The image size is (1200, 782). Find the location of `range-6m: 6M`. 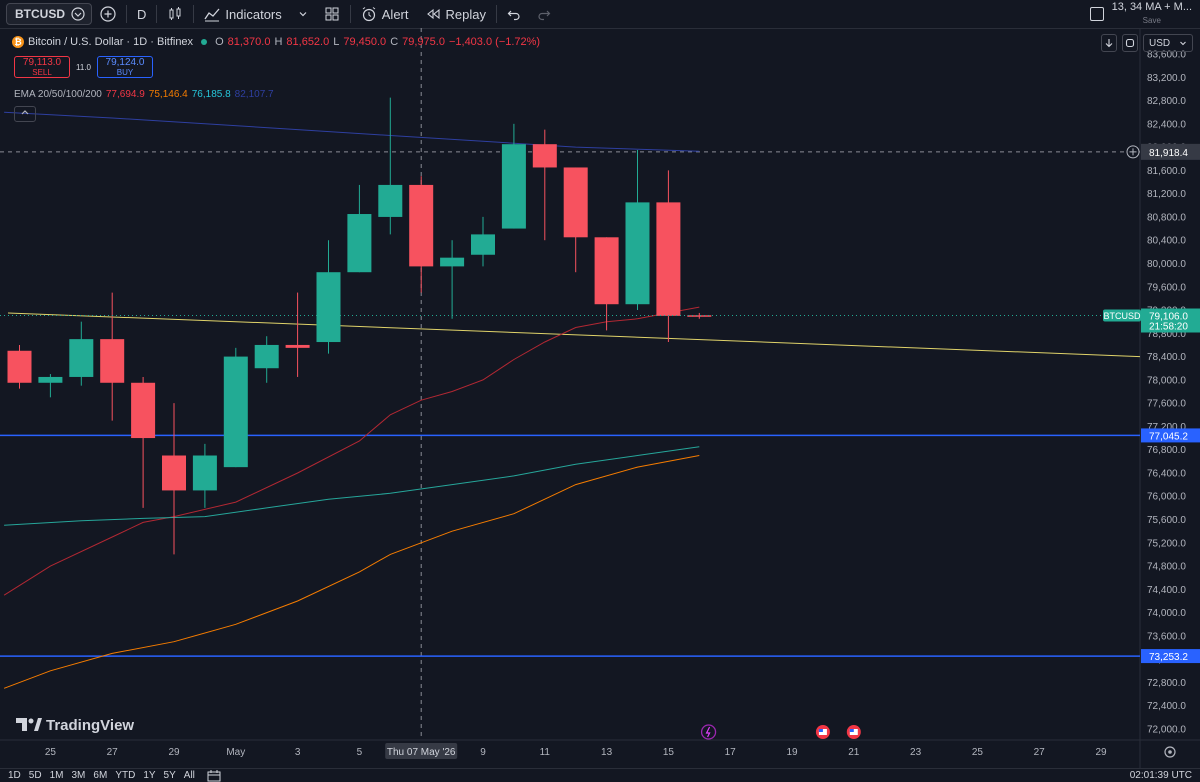

range-6m: 6M is located at coordinates (100, 775).